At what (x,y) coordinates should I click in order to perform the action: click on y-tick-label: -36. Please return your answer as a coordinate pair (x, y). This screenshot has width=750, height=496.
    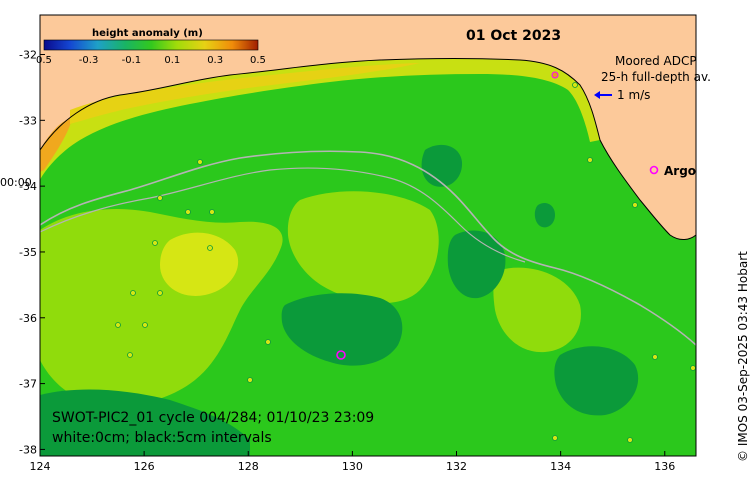
    Looking at the image, I should click on (28, 318).